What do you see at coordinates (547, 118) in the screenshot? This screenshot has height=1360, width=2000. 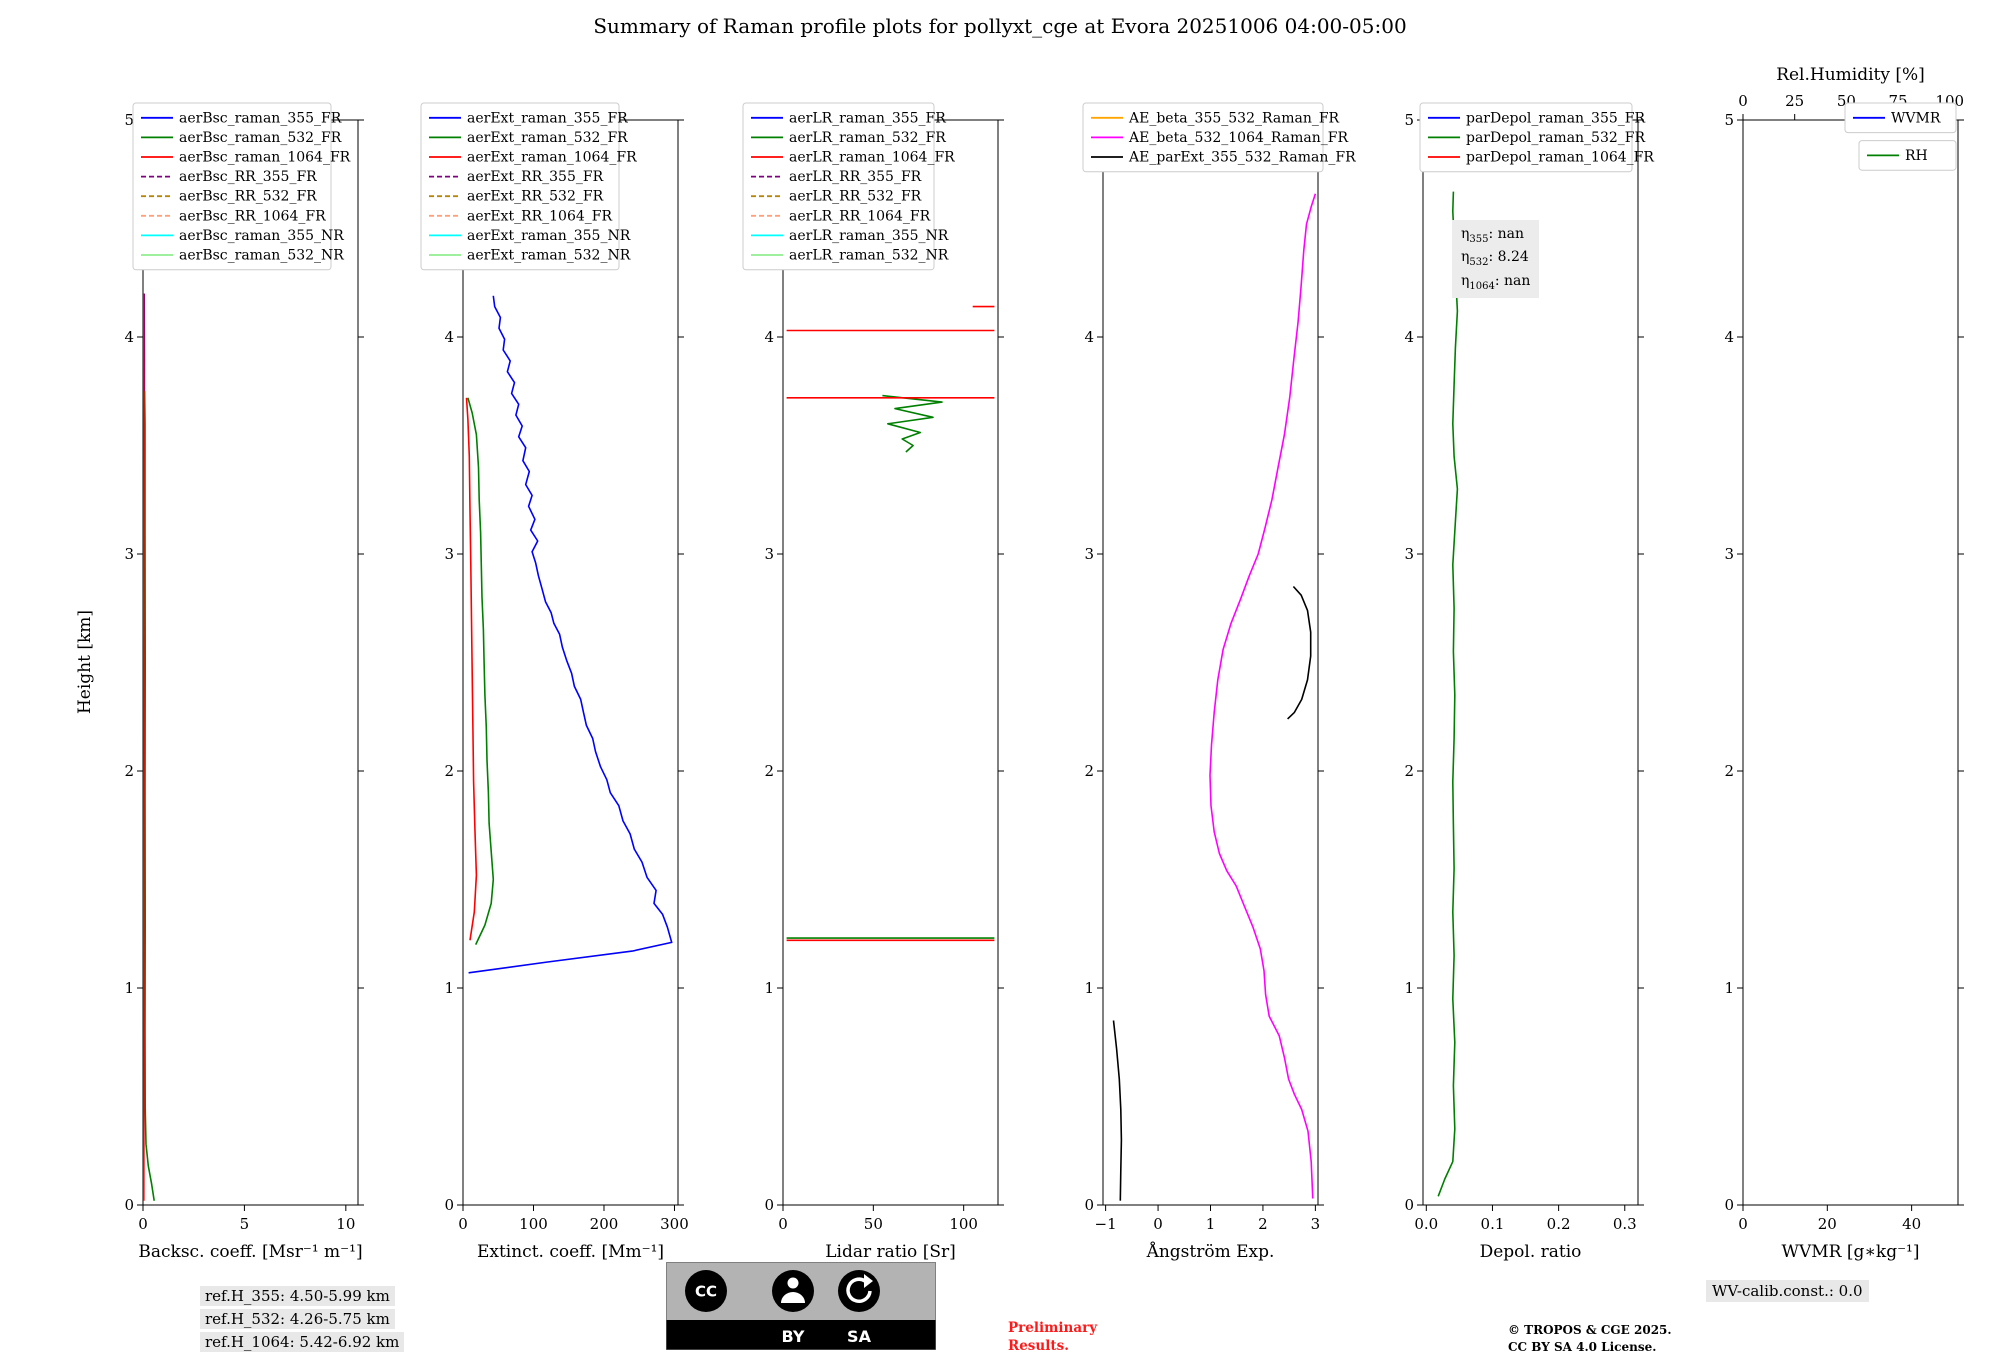 I see `legend-label: aerExt_raman_355_FR` at bounding box center [547, 118].